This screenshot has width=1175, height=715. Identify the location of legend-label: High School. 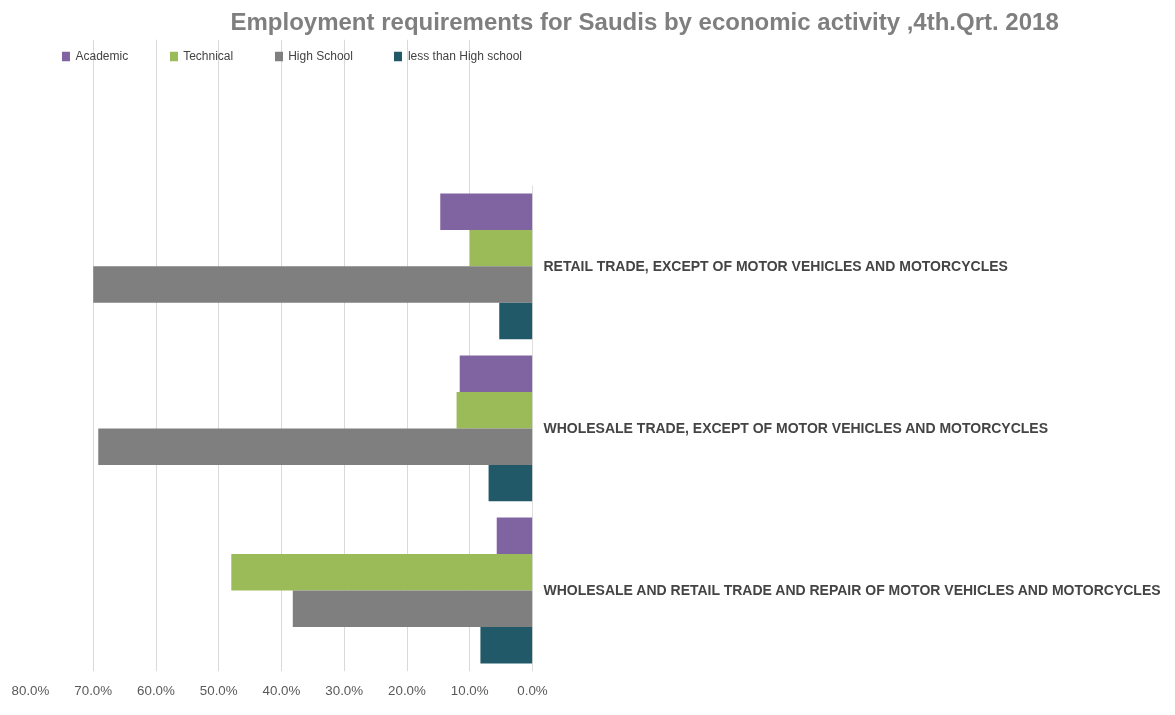
(320, 56).